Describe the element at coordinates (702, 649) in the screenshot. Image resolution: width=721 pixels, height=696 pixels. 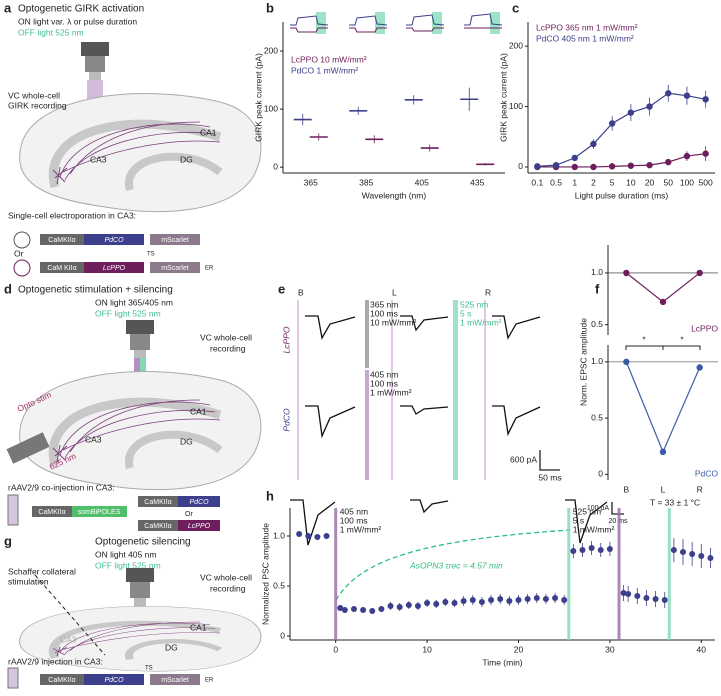
I see `x-tick-label: 40` at that location.